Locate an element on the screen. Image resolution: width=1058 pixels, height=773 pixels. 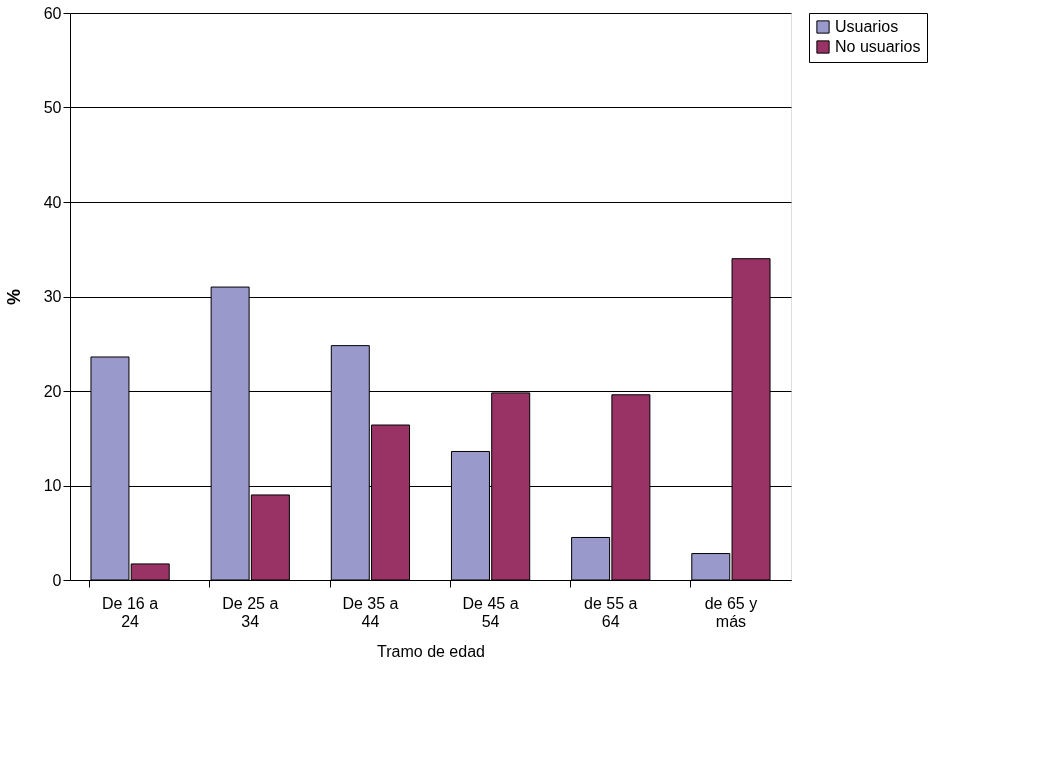
legend-label: No usuarios is located at coordinates (878, 46).